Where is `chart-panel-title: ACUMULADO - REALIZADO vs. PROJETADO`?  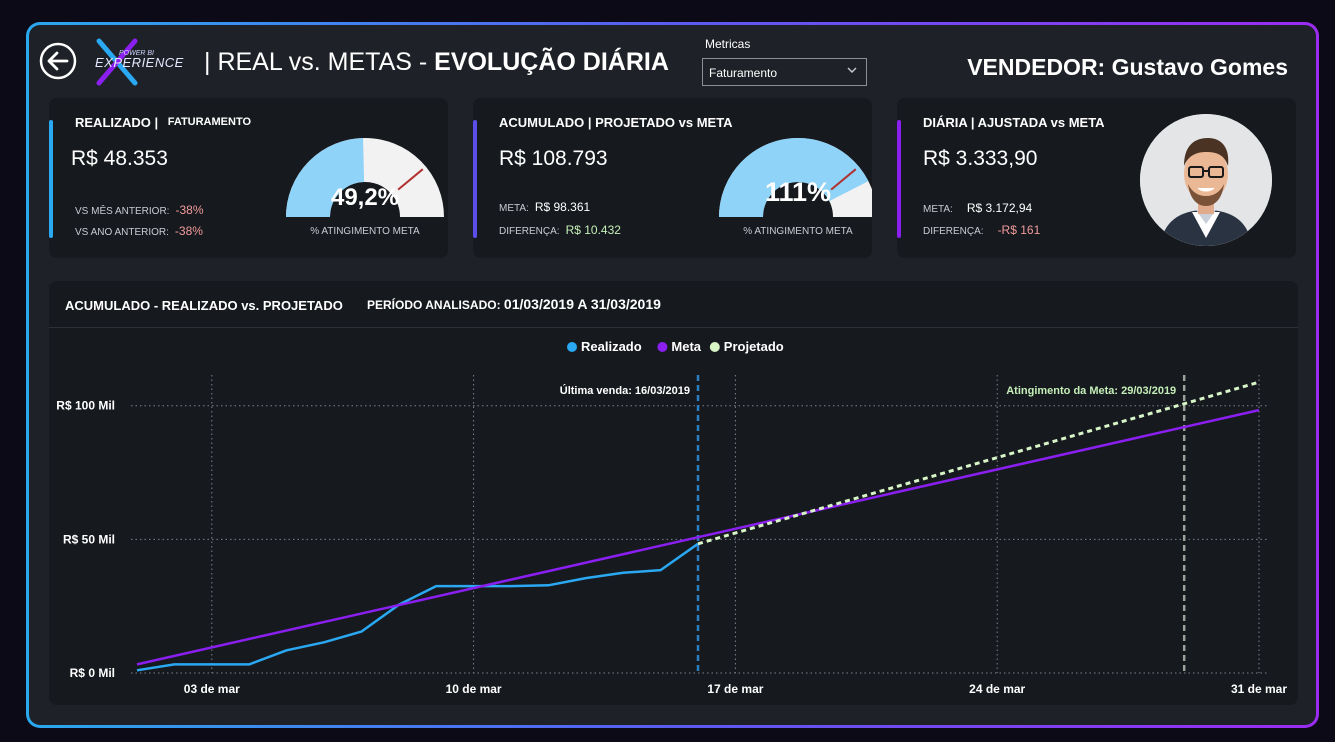
chart-panel-title: ACUMULADO - REALIZADO vs. PROJETADO is located at coordinates (204, 305).